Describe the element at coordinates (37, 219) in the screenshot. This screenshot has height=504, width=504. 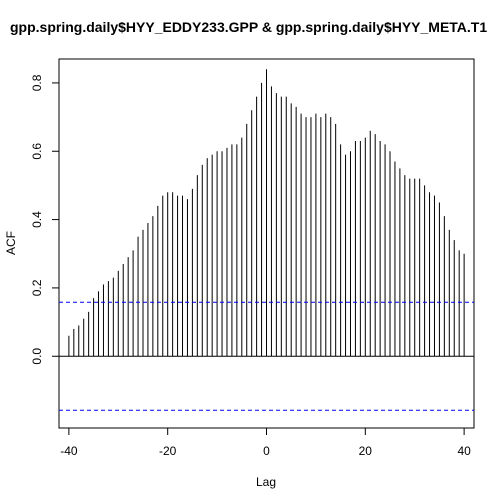
I see `y-tick-label: 0.4` at that location.